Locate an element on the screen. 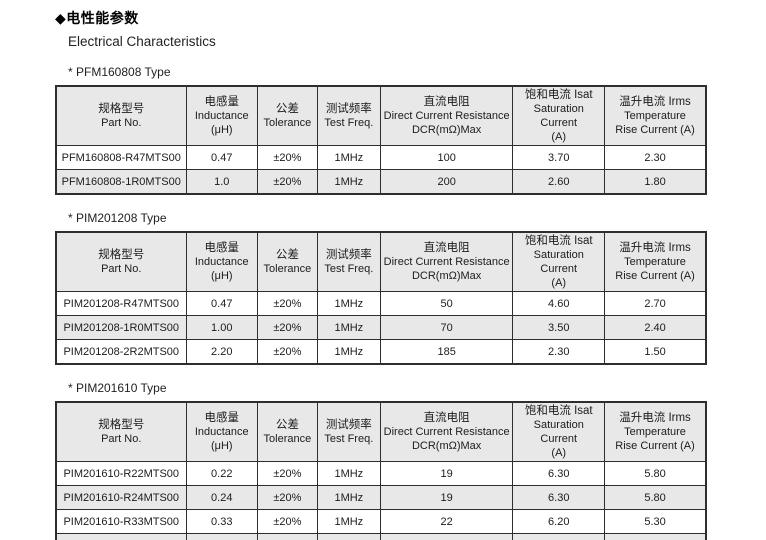 Image resolution: width=766 pixels, height=540 pixels. page-title-en: Electrical Characteristics is located at coordinates (142, 41).